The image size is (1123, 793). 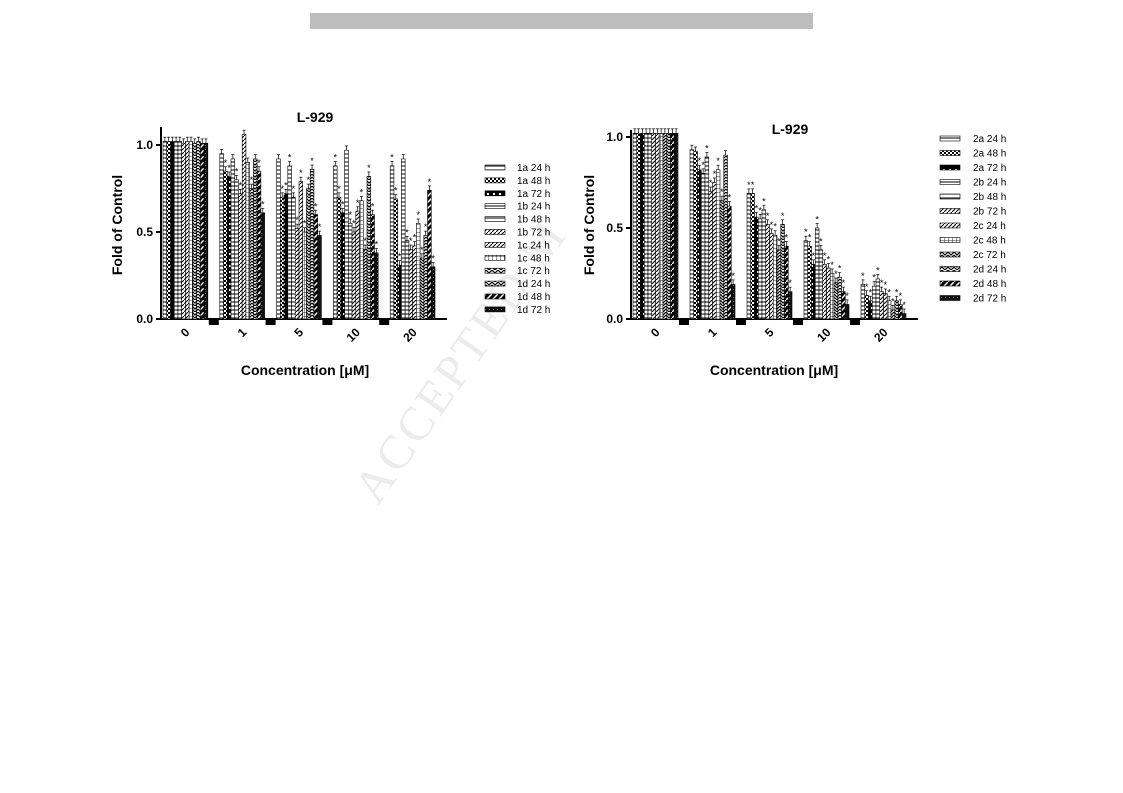 I want to click on chart-title: L-929, so click(x=790, y=129).